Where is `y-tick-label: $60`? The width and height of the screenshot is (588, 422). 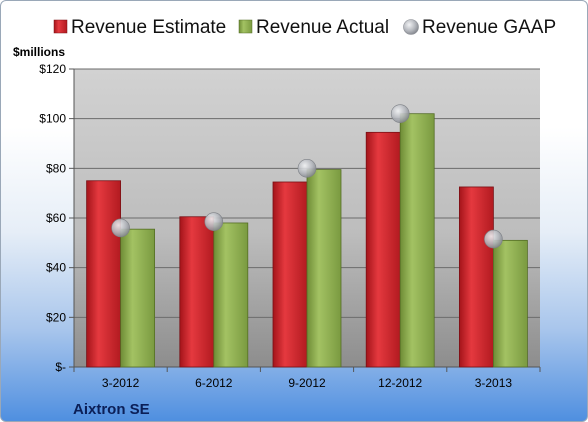
y-tick-label: $60 is located at coordinates (56, 218).